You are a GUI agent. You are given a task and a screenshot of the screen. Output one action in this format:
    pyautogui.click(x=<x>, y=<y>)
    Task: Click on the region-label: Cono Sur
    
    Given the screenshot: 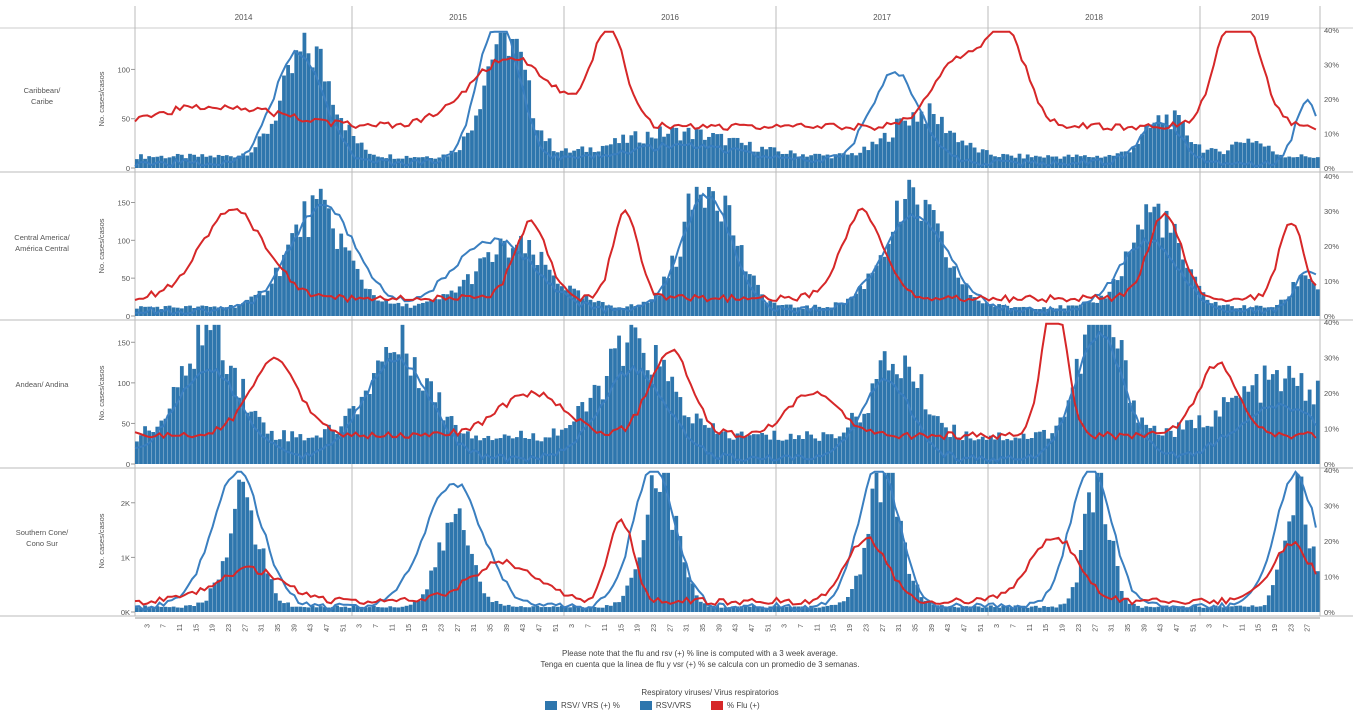 What is the action you would take?
    pyautogui.click(x=42, y=543)
    